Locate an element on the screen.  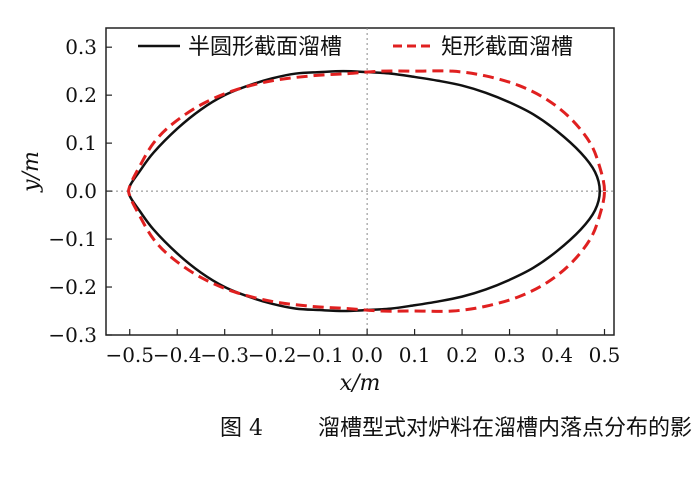
x-tick-label: 0.2 is located at coordinates (462, 355).